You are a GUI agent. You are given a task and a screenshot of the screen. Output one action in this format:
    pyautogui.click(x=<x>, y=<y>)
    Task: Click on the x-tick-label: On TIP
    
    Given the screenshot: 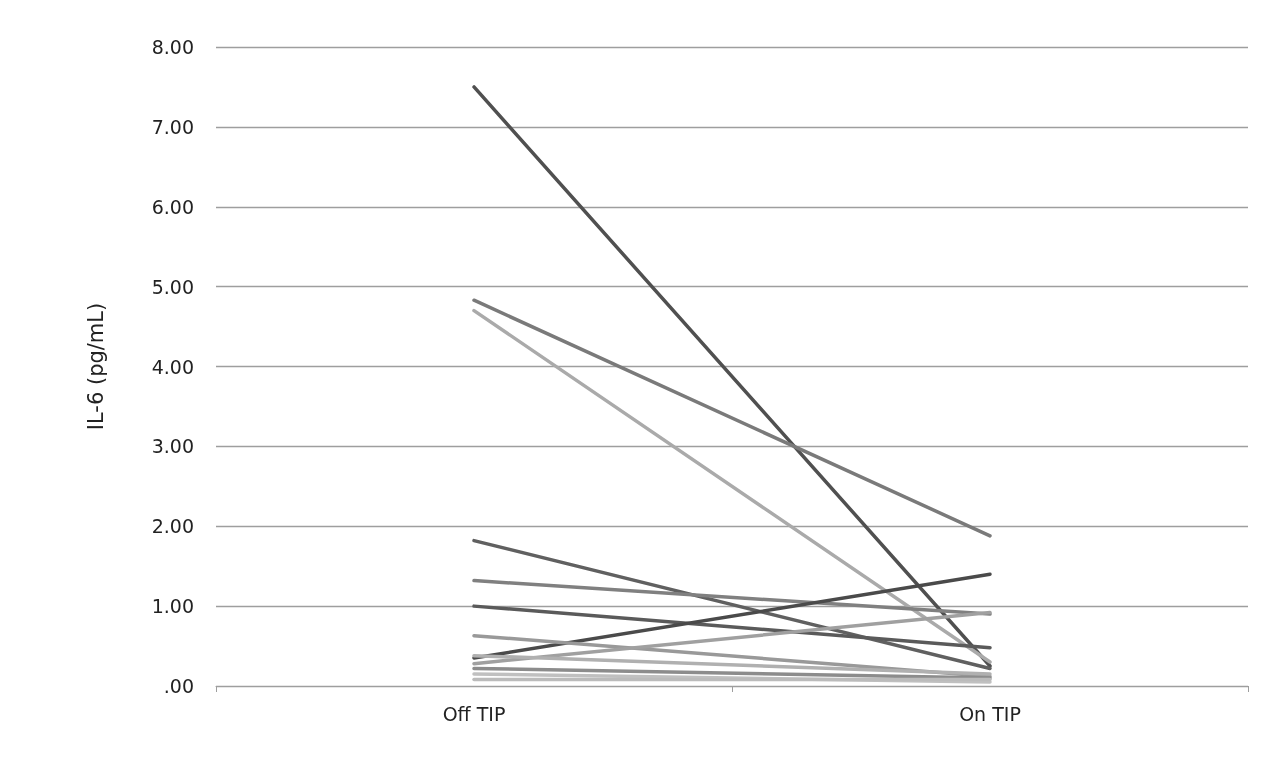 What is the action you would take?
    pyautogui.click(x=990, y=713)
    